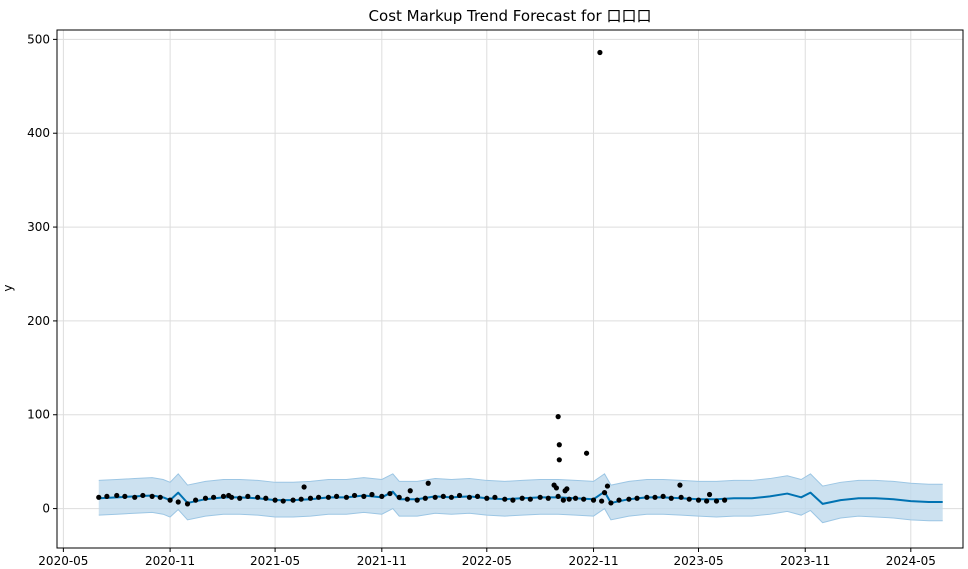 Image resolution: width=968 pixels, height=569 pixels. What do you see at coordinates (63, 561) in the screenshot?
I see `x-tick-label: 2020-05` at bounding box center [63, 561].